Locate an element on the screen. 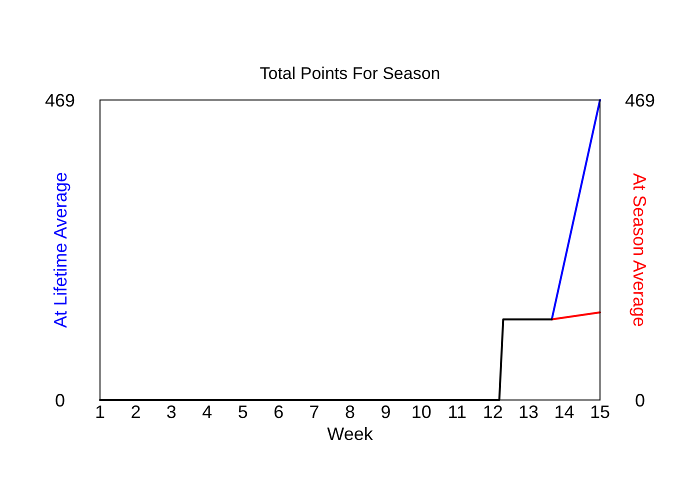 The height and width of the screenshot is (500, 700). x-tick-label: 10 is located at coordinates (421, 412).